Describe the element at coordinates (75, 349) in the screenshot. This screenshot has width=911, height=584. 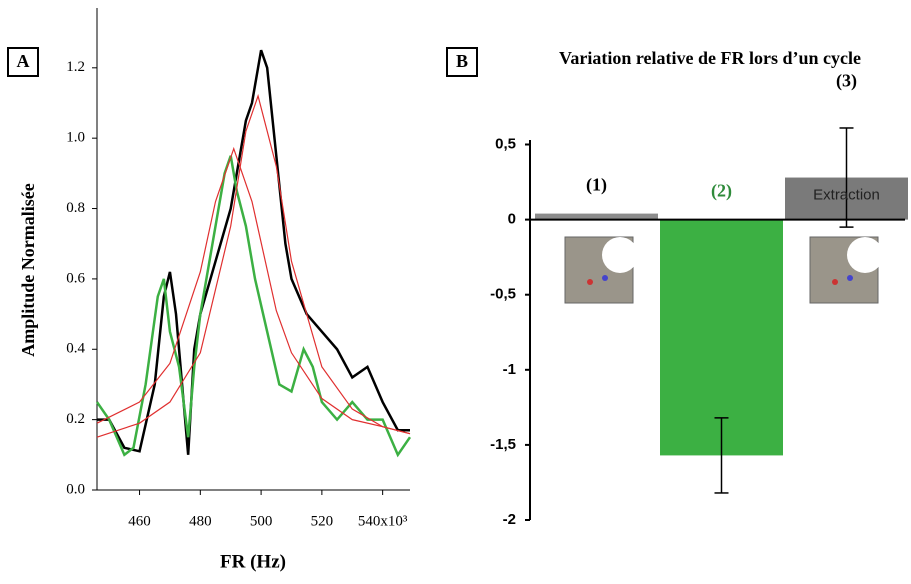
I see `y-tick-label: 0.4` at that location.